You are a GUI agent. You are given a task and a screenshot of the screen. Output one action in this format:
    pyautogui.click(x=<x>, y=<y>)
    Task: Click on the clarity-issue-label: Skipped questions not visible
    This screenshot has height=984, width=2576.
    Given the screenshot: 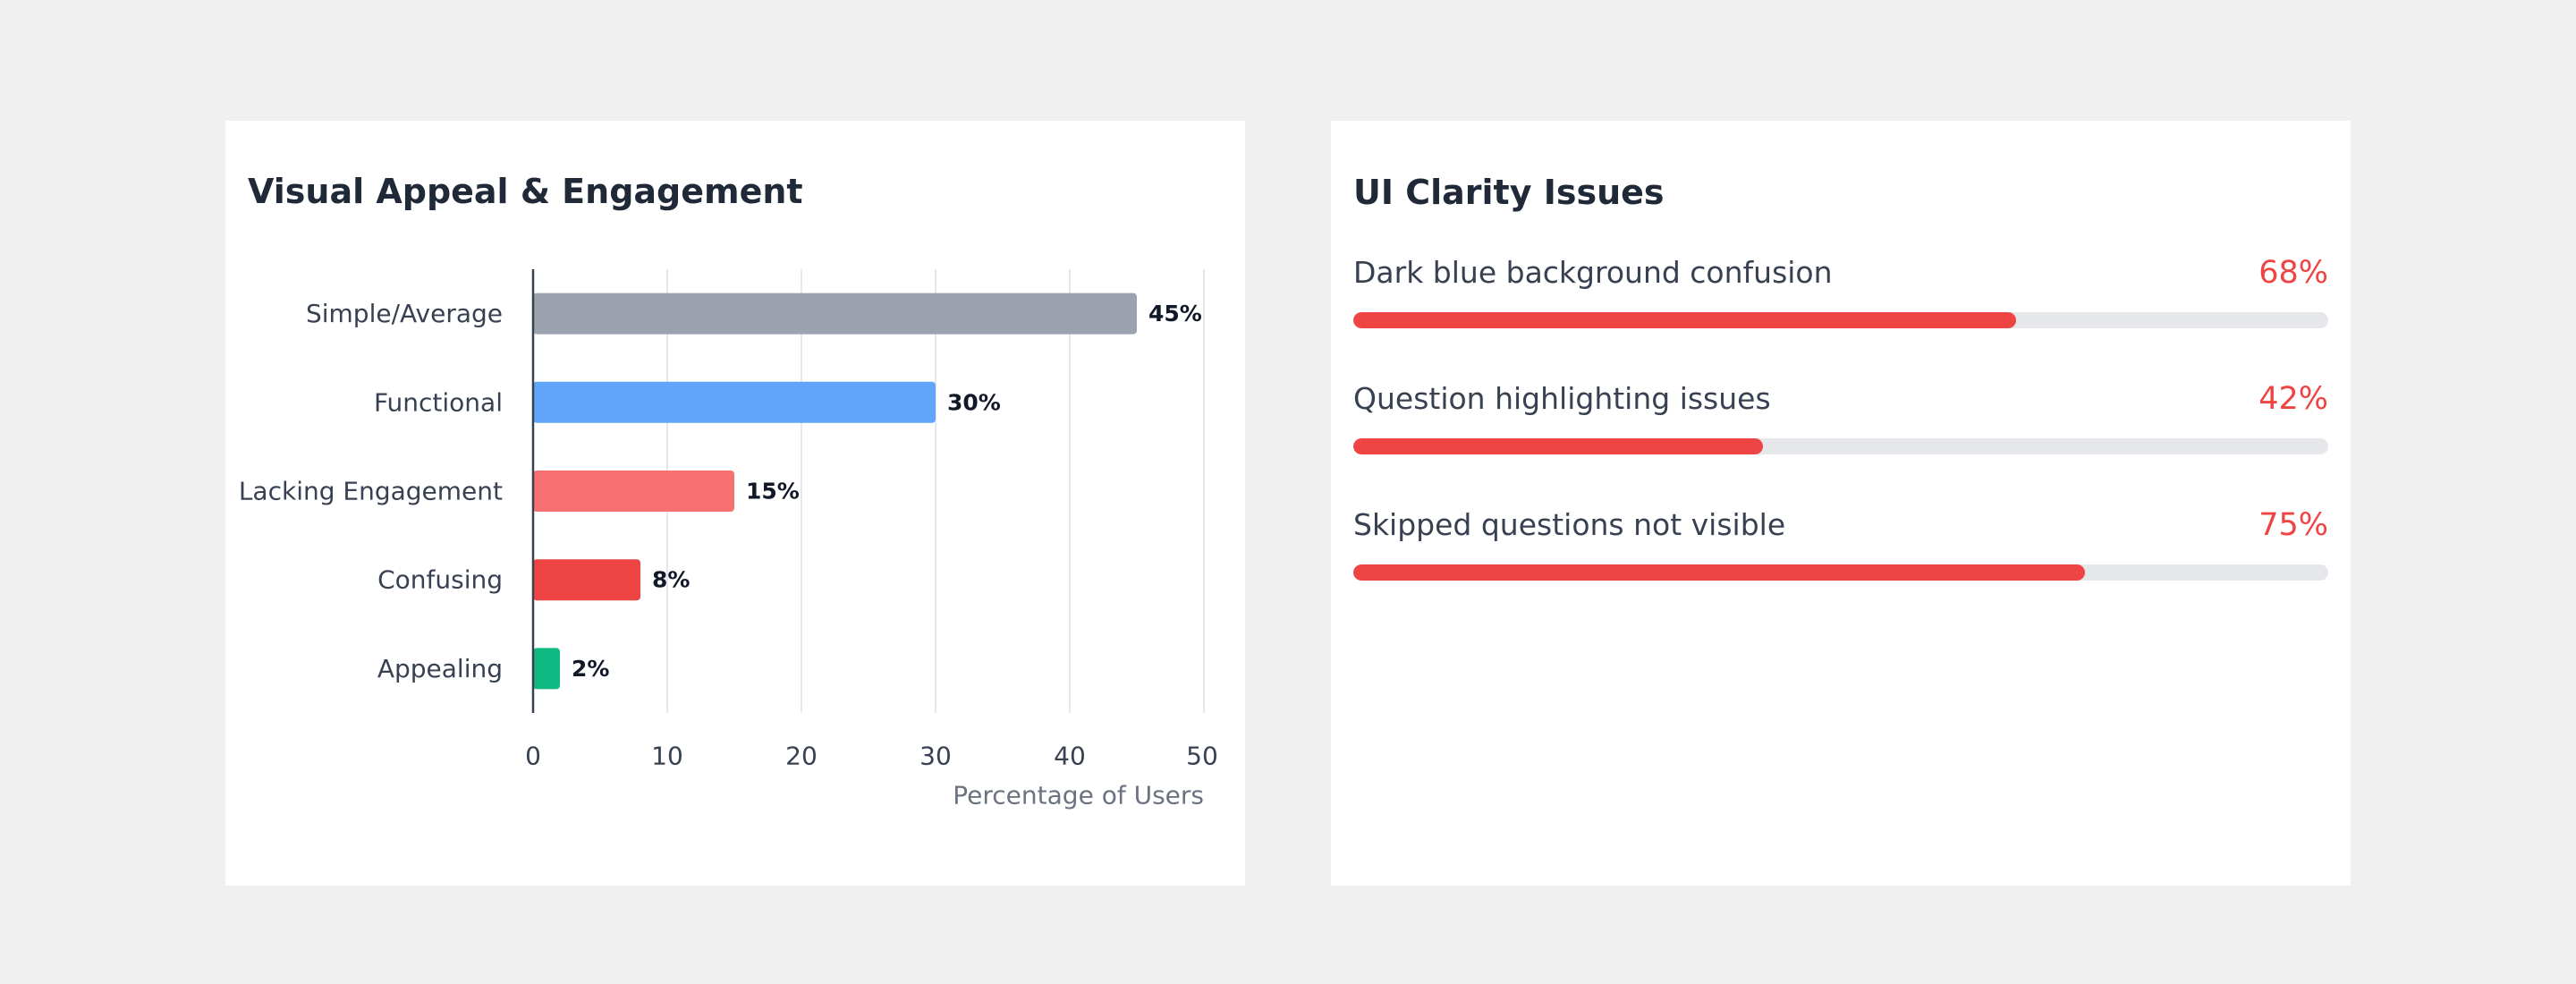 What is the action you would take?
    pyautogui.click(x=1569, y=524)
    